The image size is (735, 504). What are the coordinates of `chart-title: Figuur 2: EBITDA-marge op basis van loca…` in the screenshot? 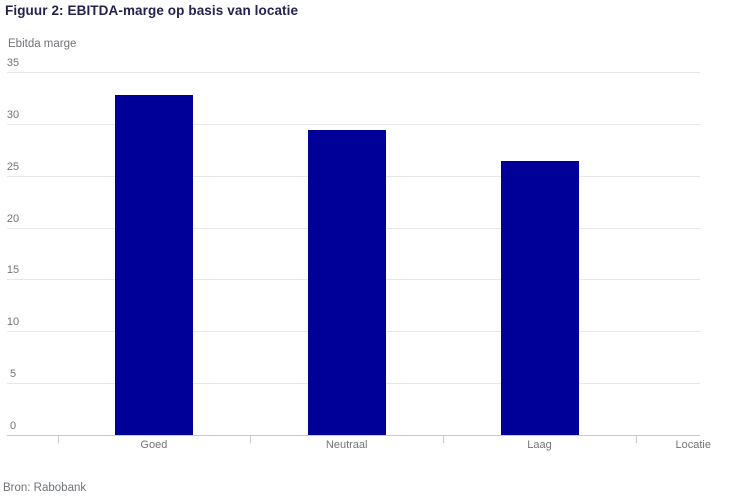 It's located at (152, 10).